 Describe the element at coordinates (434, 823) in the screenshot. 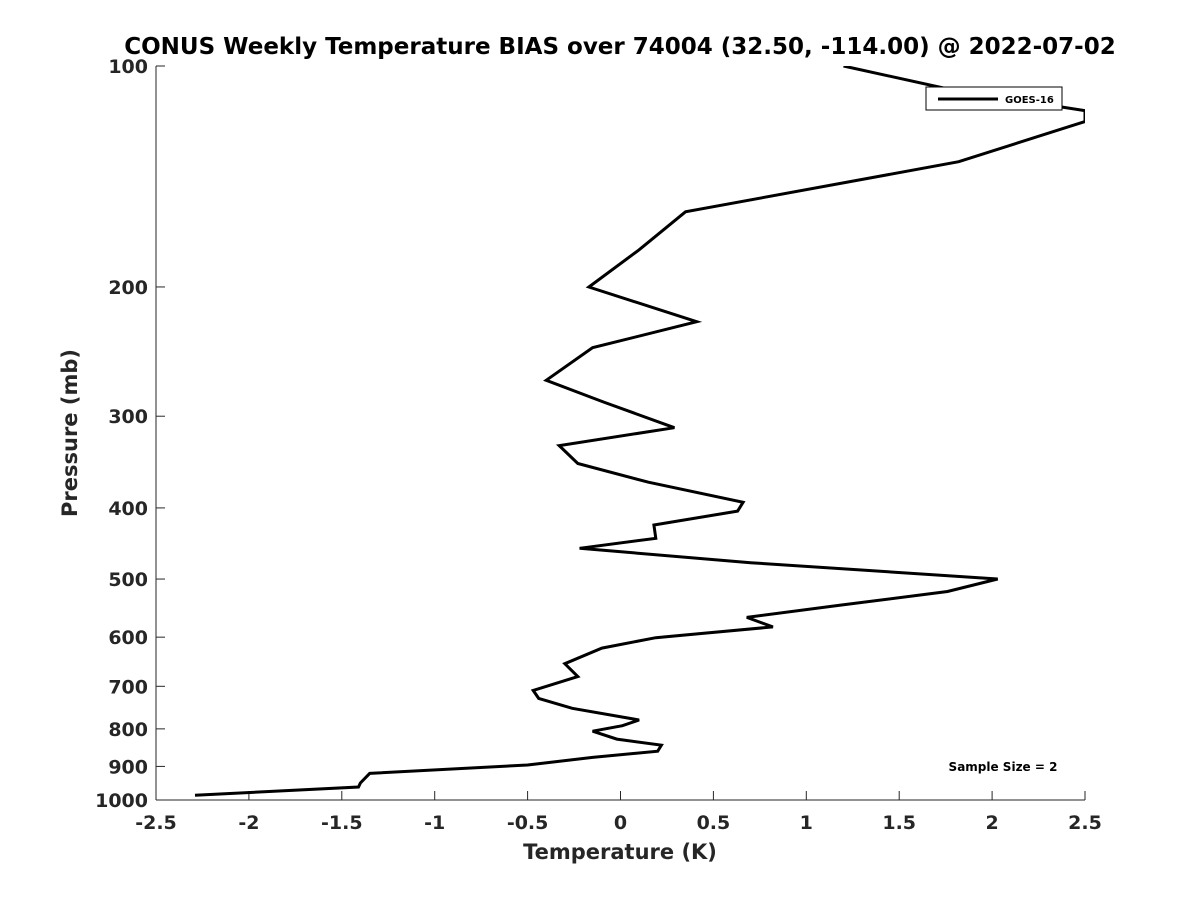

I see `x-tick-label: -1` at that location.